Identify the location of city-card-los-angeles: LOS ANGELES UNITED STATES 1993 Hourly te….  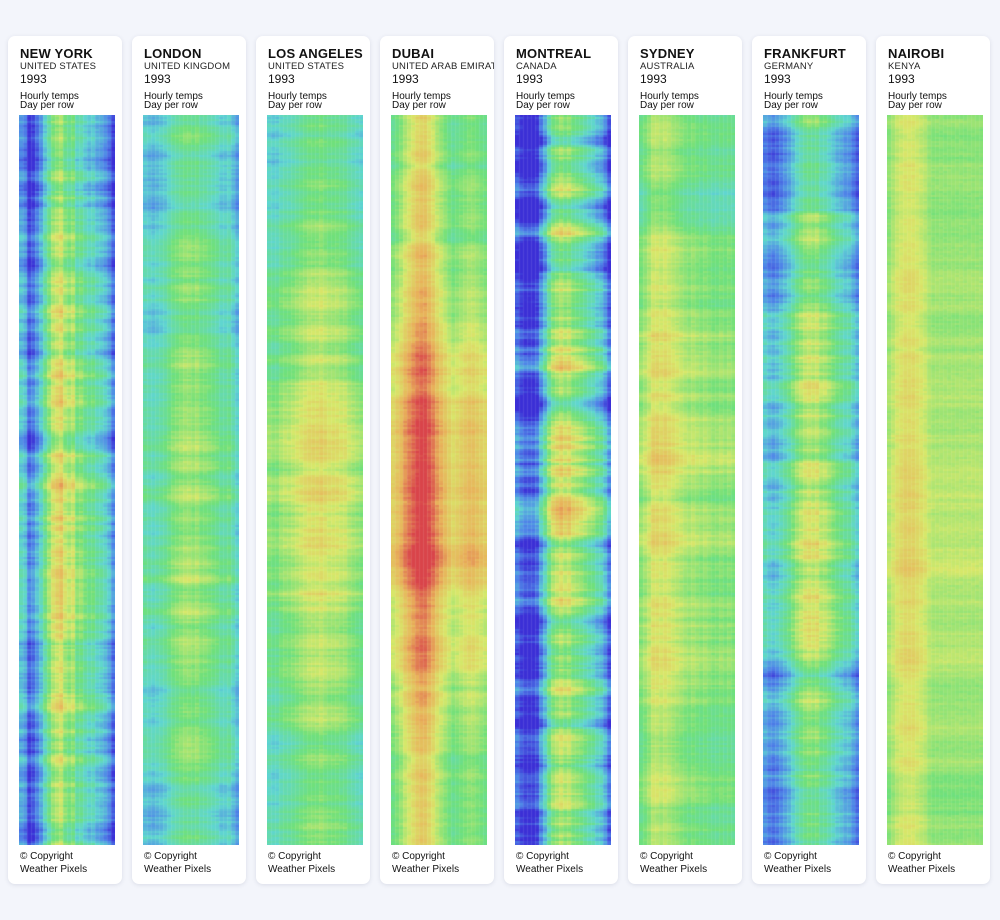
(313, 460).